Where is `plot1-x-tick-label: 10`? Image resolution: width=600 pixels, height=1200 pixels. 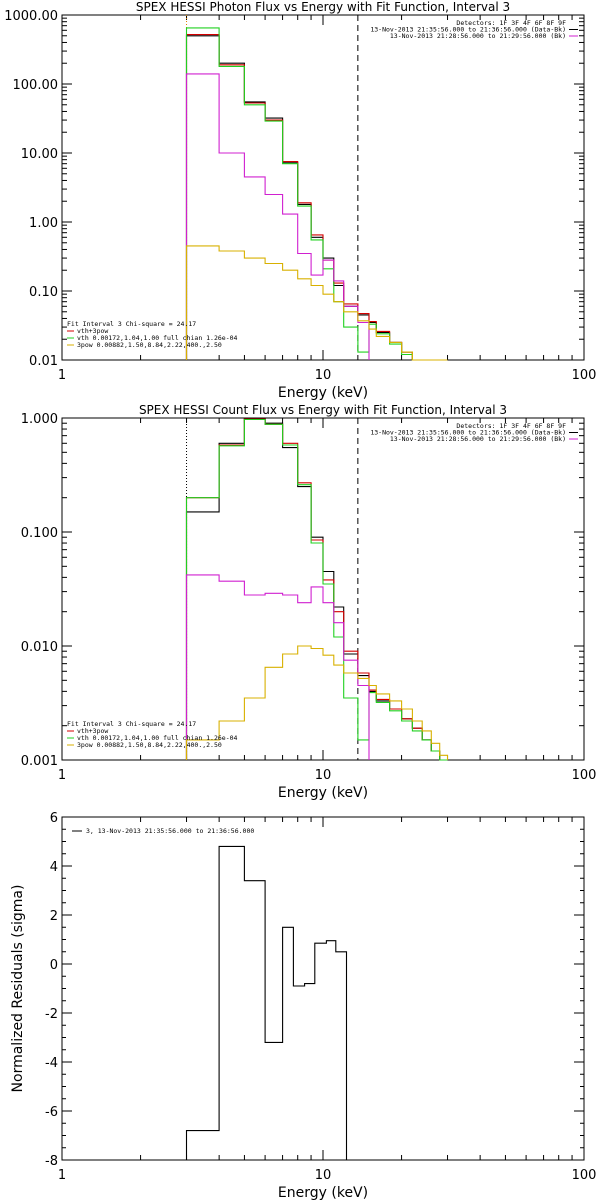
plot1-x-tick-label: 10 is located at coordinates (323, 375).